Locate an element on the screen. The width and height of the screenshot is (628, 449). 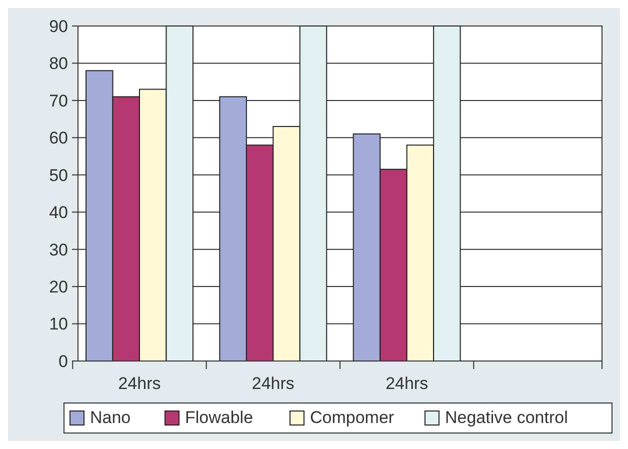
legend-label: Compomer is located at coordinates (352, 417).